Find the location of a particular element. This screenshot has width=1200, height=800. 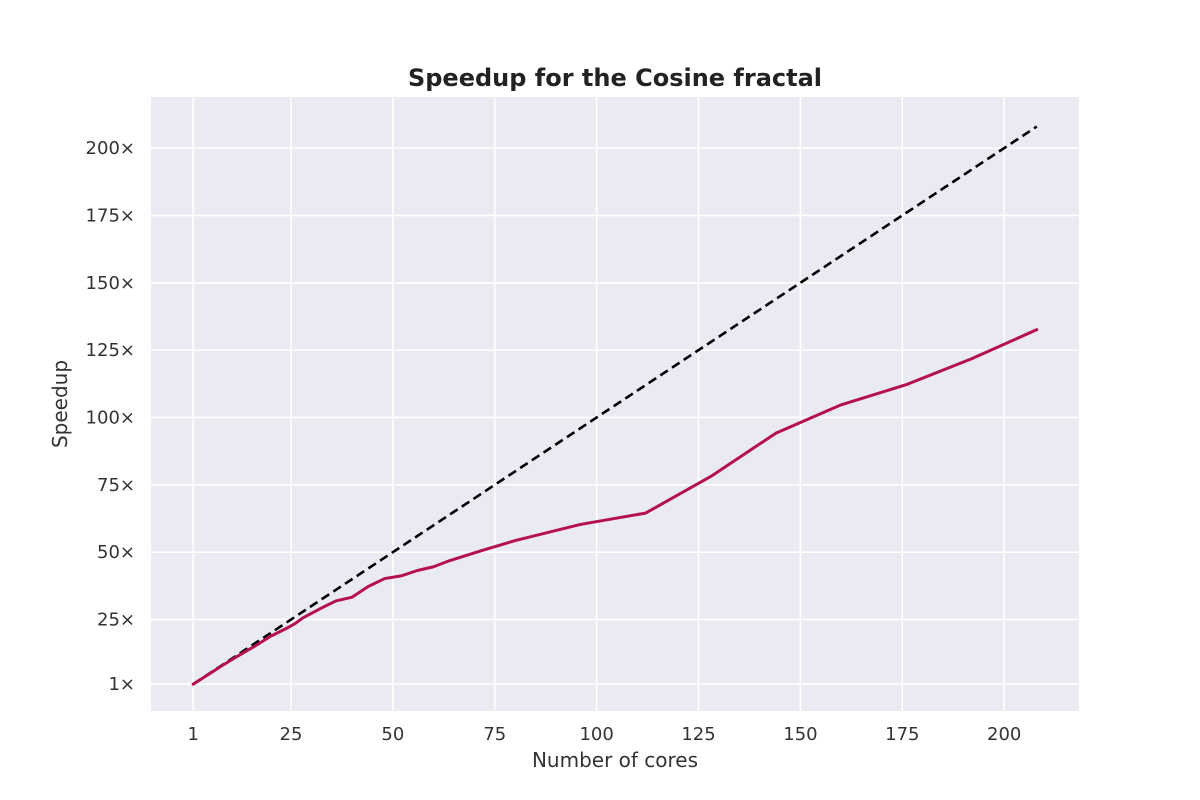

y-tick-label: 100× is located at coordinates (110, 417).